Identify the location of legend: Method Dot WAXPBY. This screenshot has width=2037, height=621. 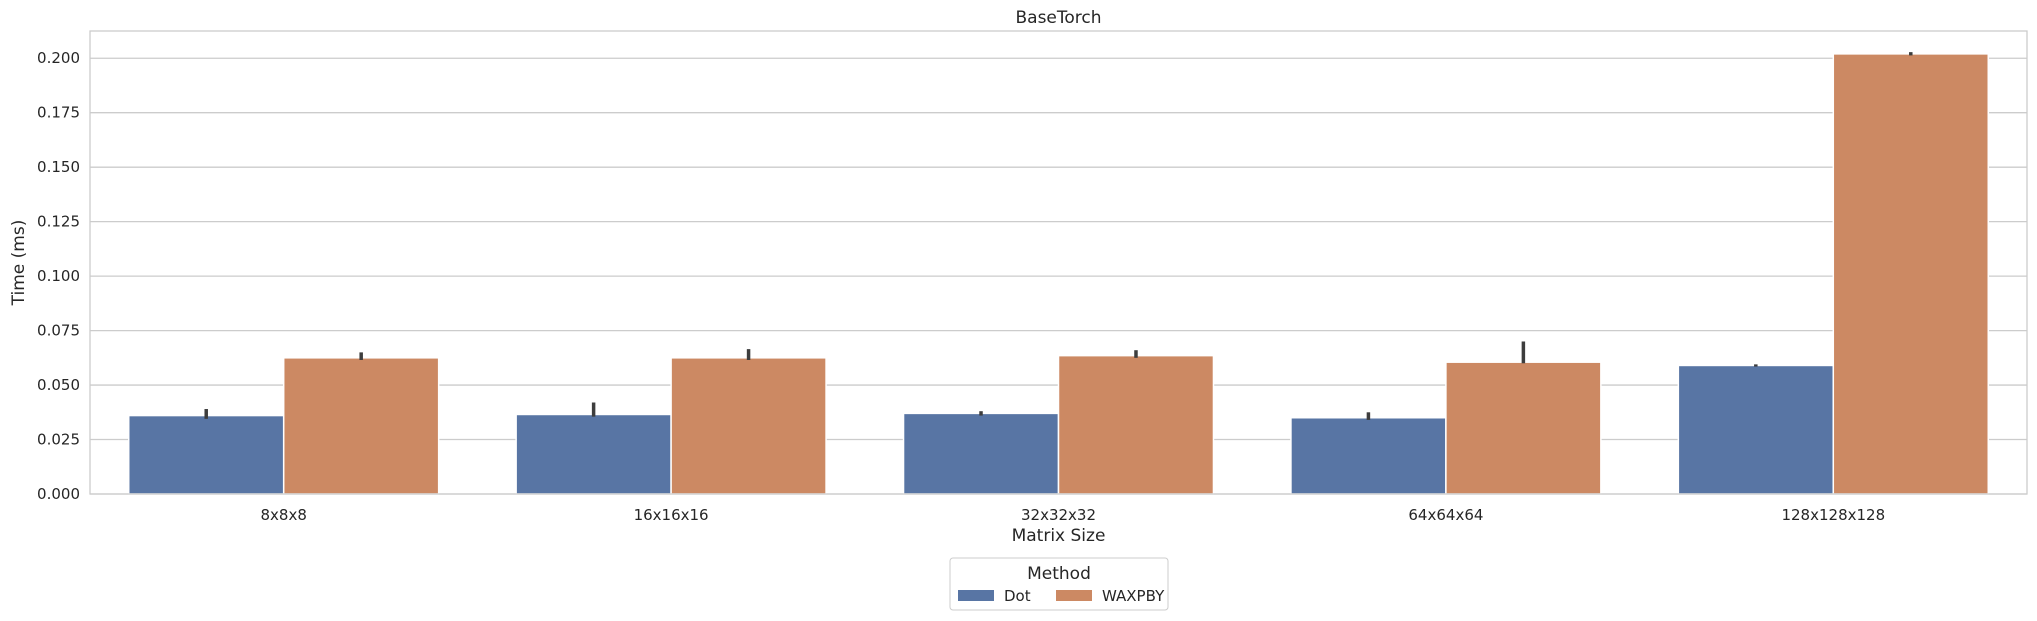
(1059, 584).